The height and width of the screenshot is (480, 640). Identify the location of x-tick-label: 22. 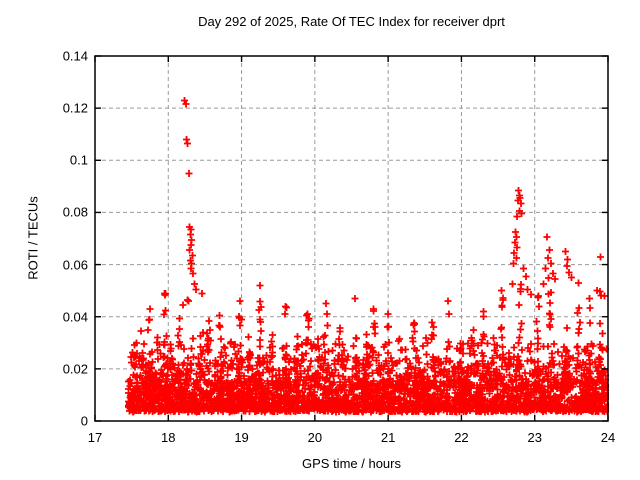
(461, 437).